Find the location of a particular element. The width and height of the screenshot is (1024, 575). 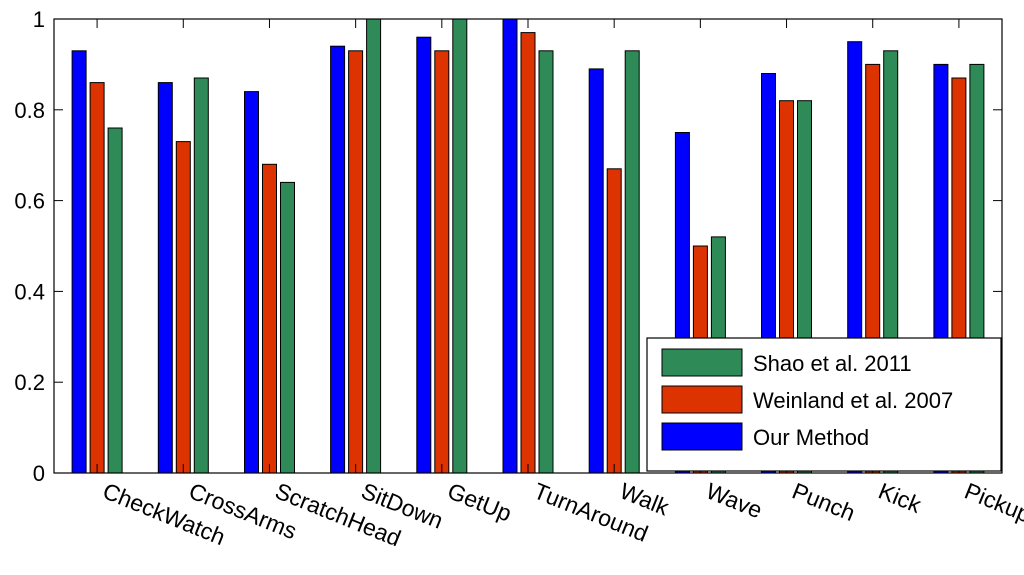

x-tick-label-wave: Wave is located at coordinates (733, 501).